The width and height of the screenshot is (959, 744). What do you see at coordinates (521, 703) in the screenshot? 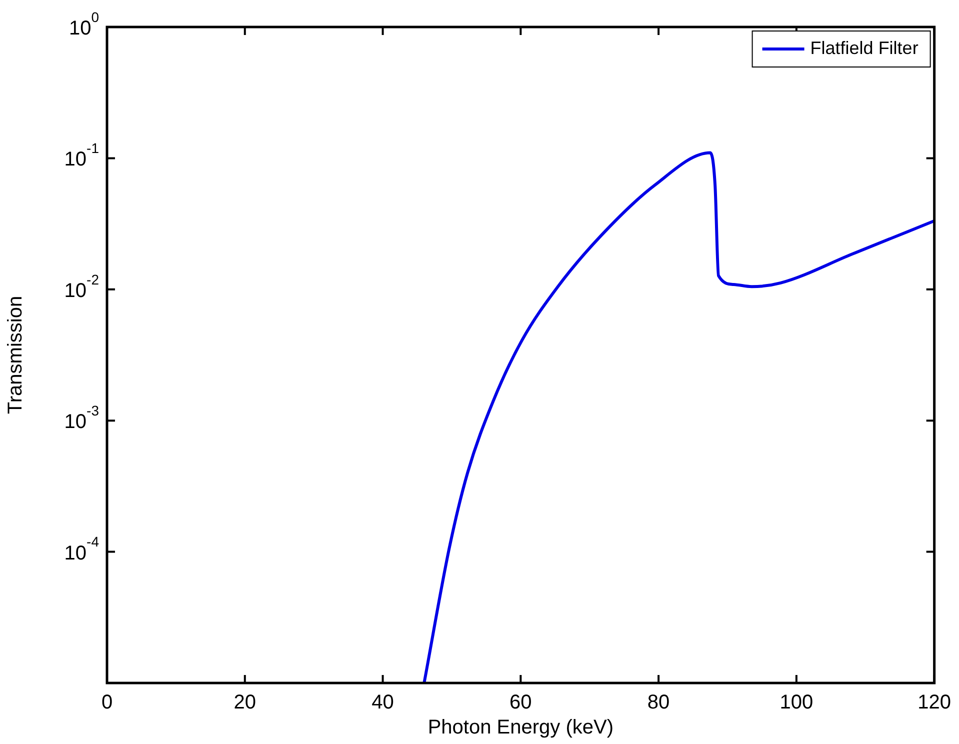
I see `x-tick-label: 60` at bounding box center [521, 703].